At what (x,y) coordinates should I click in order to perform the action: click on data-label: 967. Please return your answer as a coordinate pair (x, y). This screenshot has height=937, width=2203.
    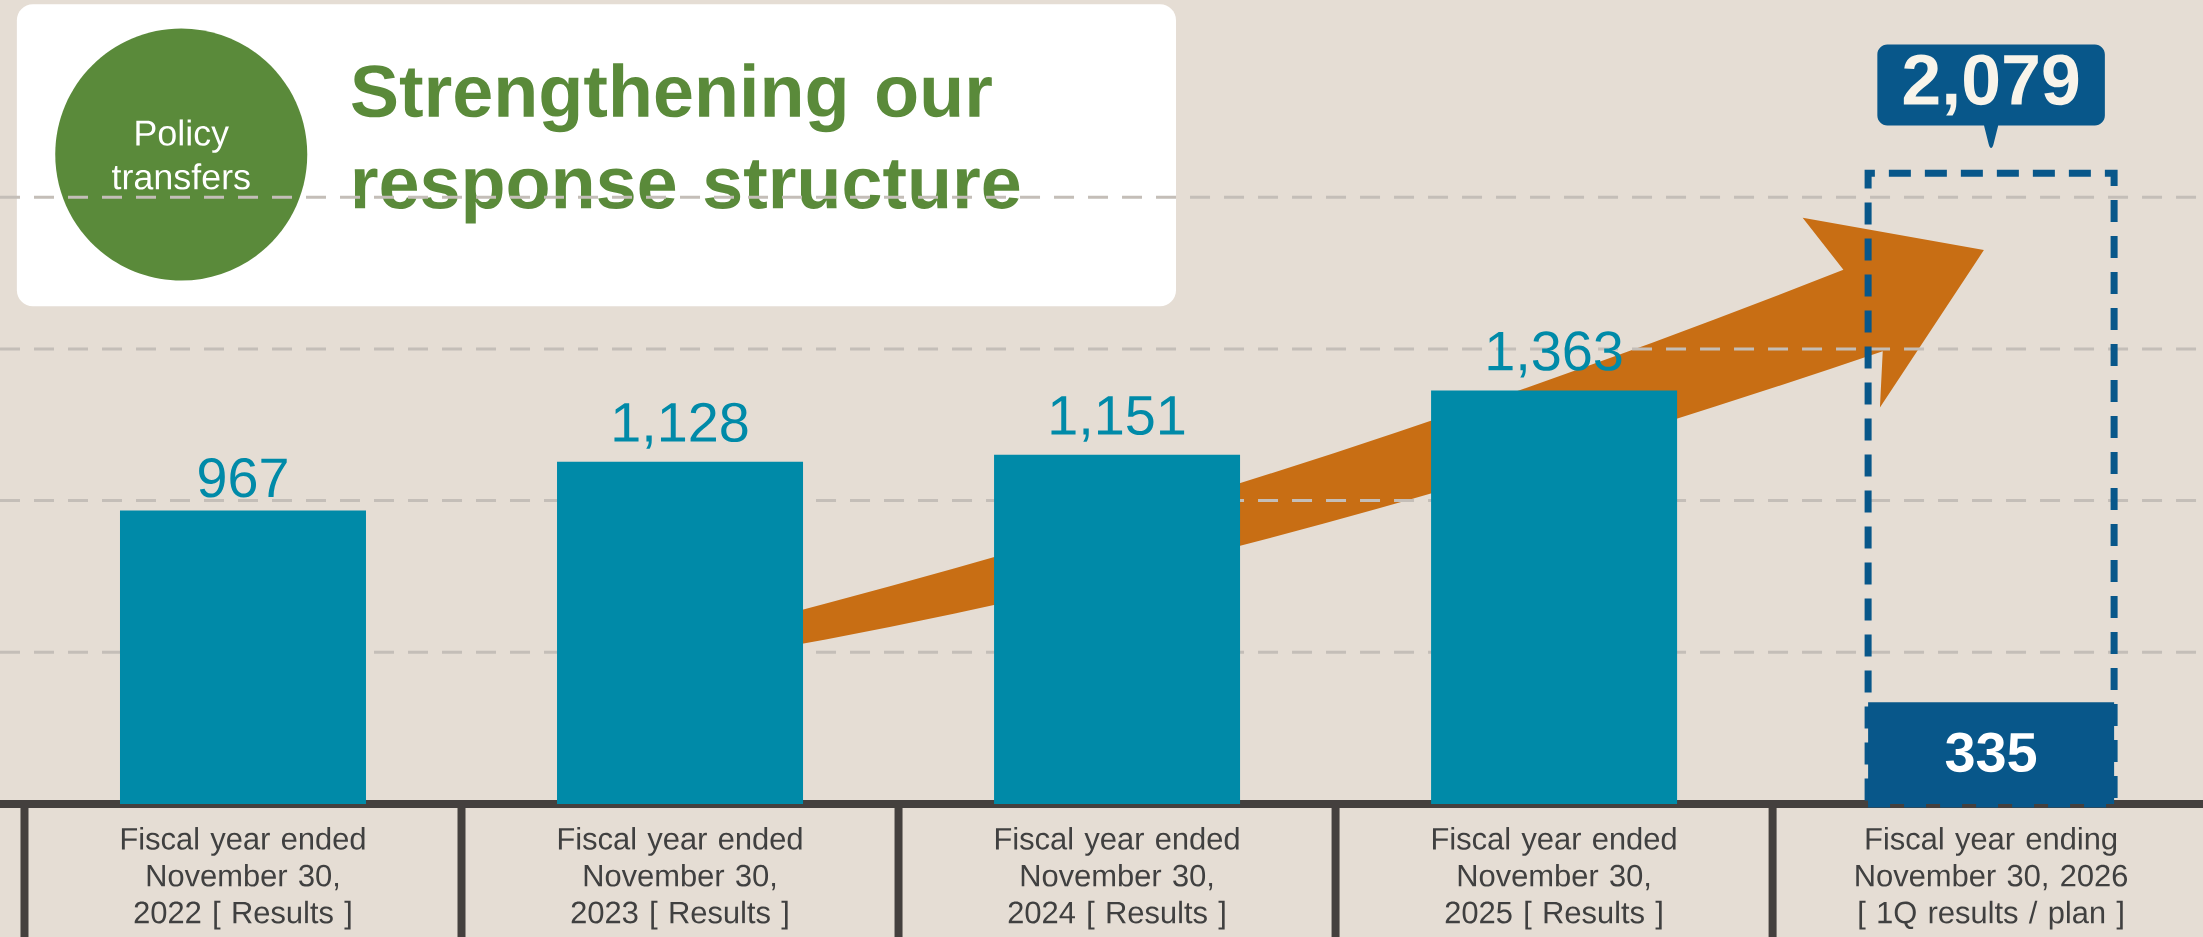
    Looking at the image, I should click on (243, 478).